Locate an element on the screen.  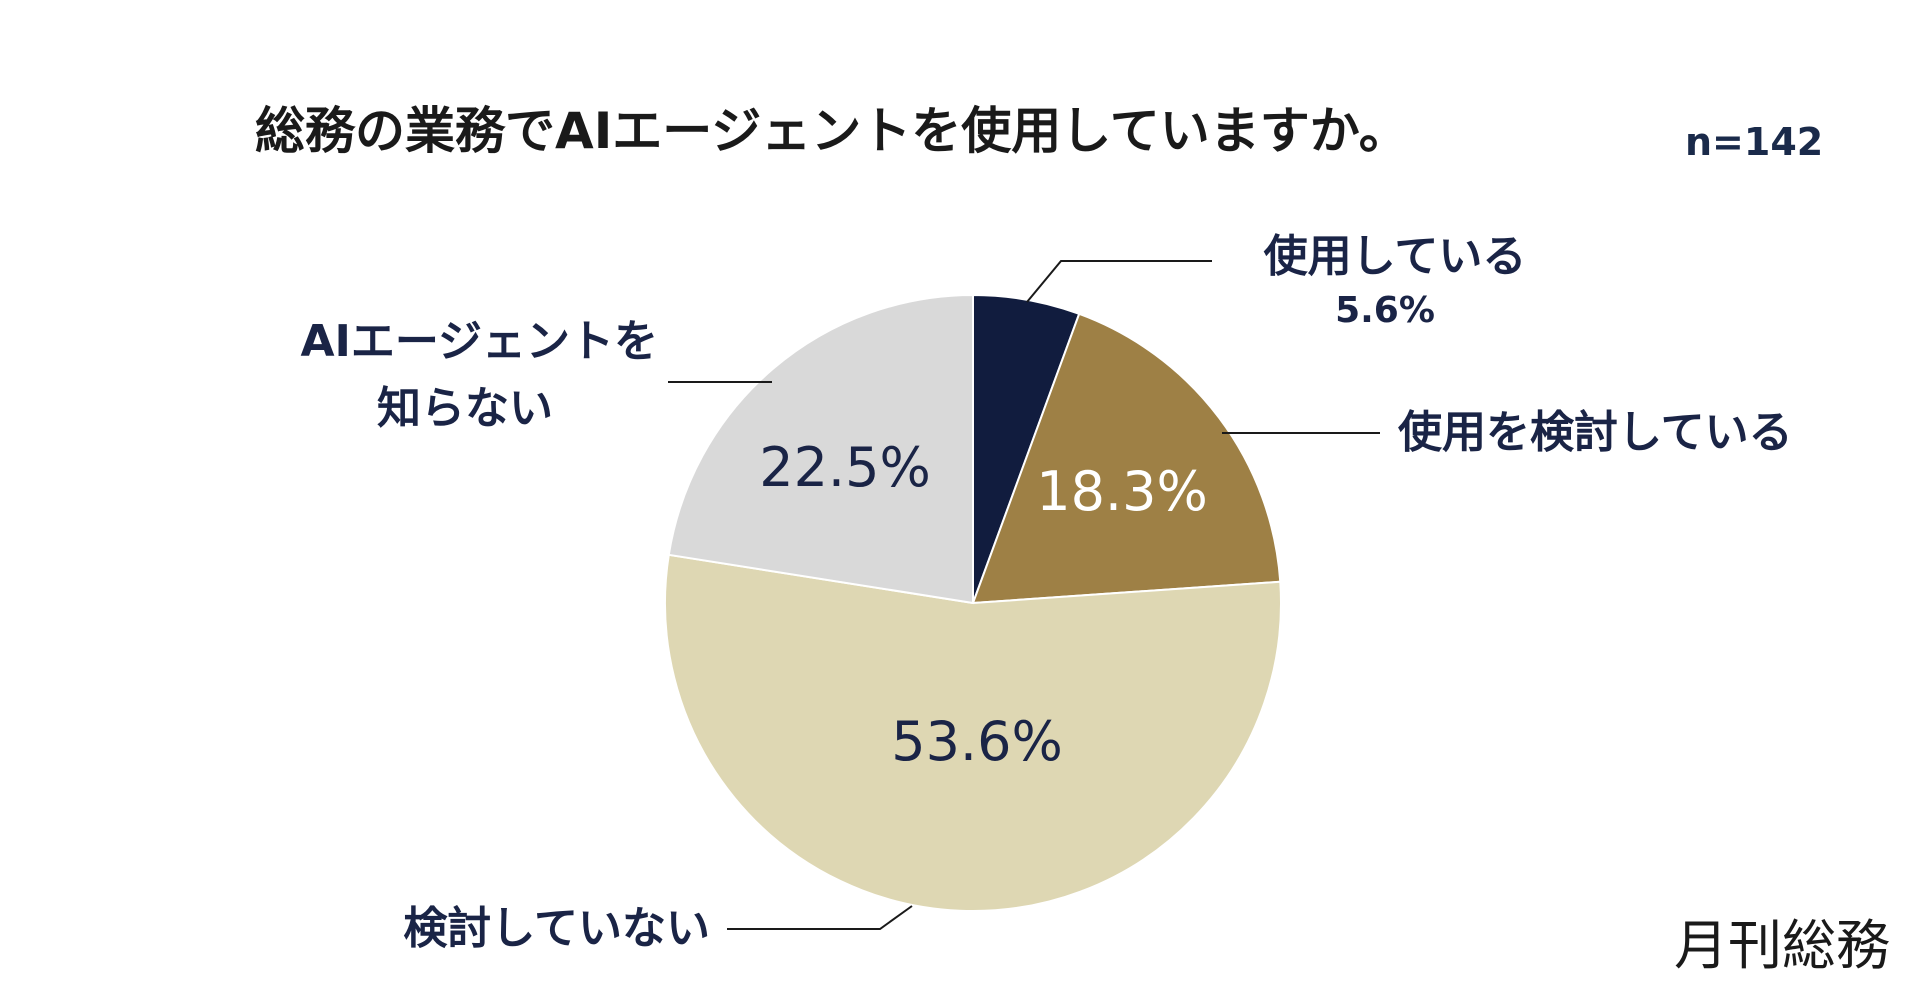
leader-line-using is located at coordinates (1119, 281).